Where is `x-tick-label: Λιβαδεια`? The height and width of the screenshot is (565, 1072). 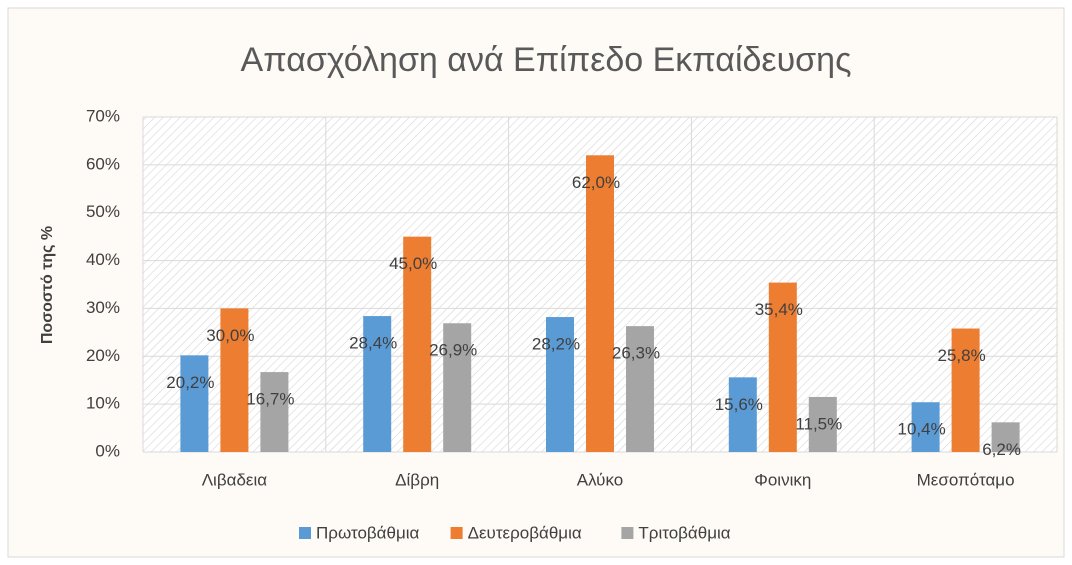 x-tick-label: Λιβαδεια is located at coordinates (235, 479).